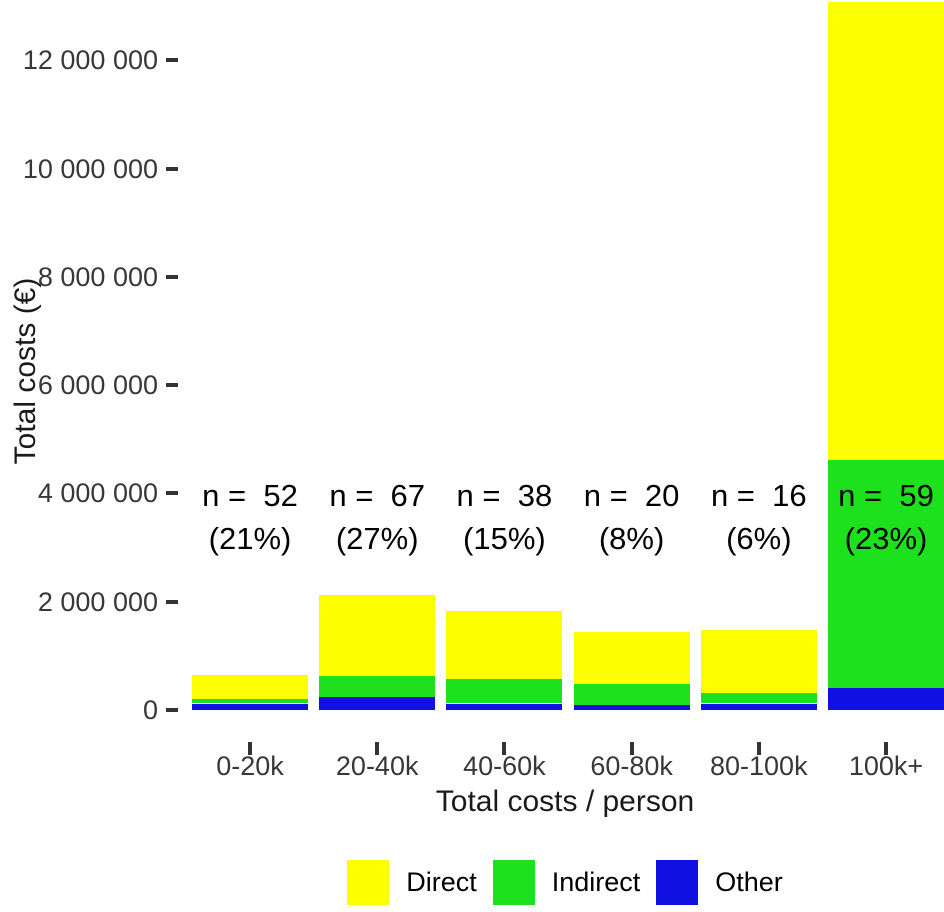 The image size is (944, 912). What do you see at coordinates (565, 801) in the screenshot?
I see `x-axis-title: Total costs / person` at bounding box center [565, 801].